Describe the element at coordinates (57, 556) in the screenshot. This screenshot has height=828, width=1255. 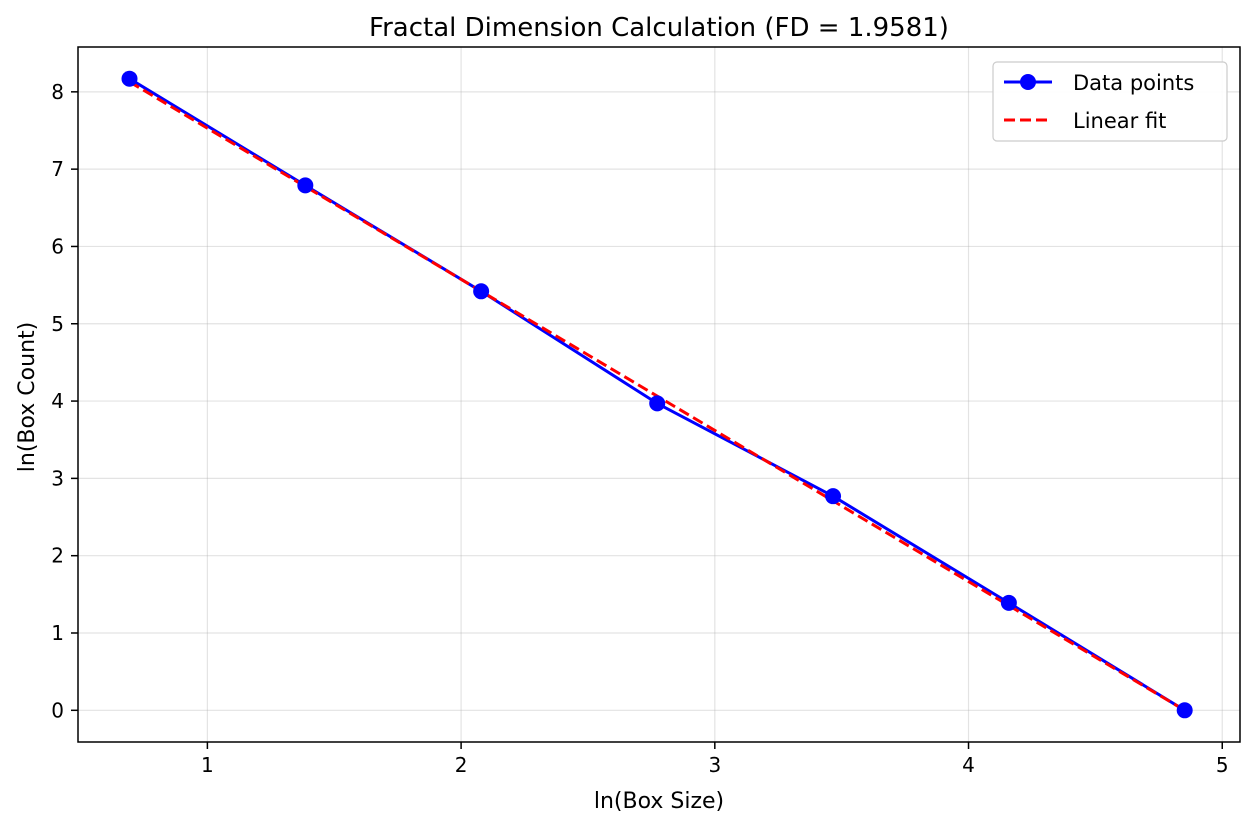
I see `y-tick-label: 2` at that location.